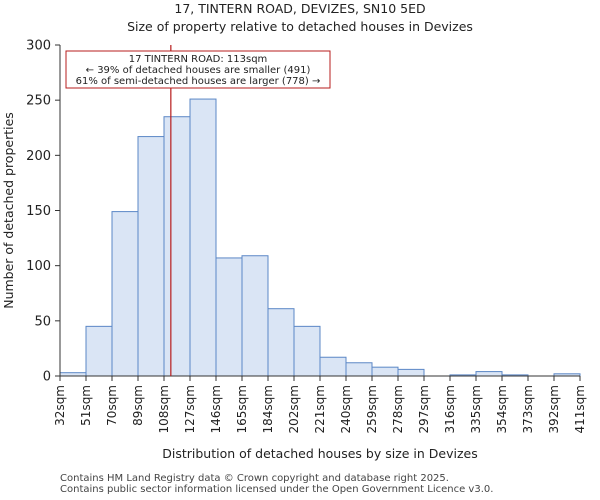 The image size is (600, 500). What do you see at coordinates (198, 59) in the screenshot?
I see `annotation-line-1: 17 TINTERN ROAD: 113sqm` at bounding box center [198, 59].